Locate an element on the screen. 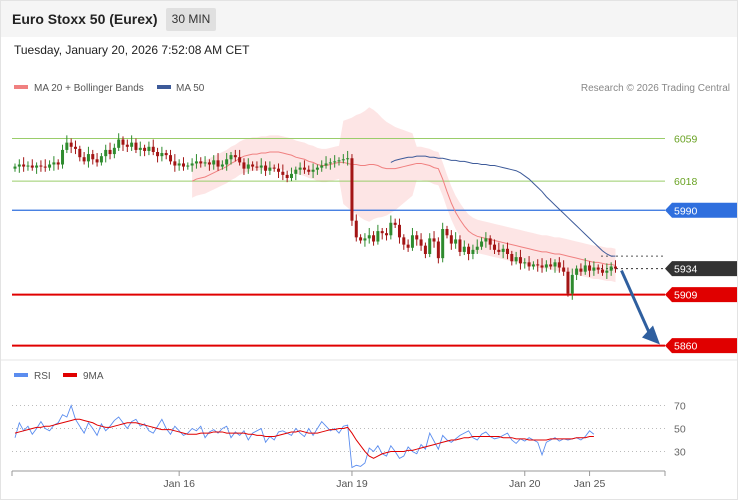 The width and height of the screenshot is (738, 500). ma50-line is located at coordinates (503, 206).